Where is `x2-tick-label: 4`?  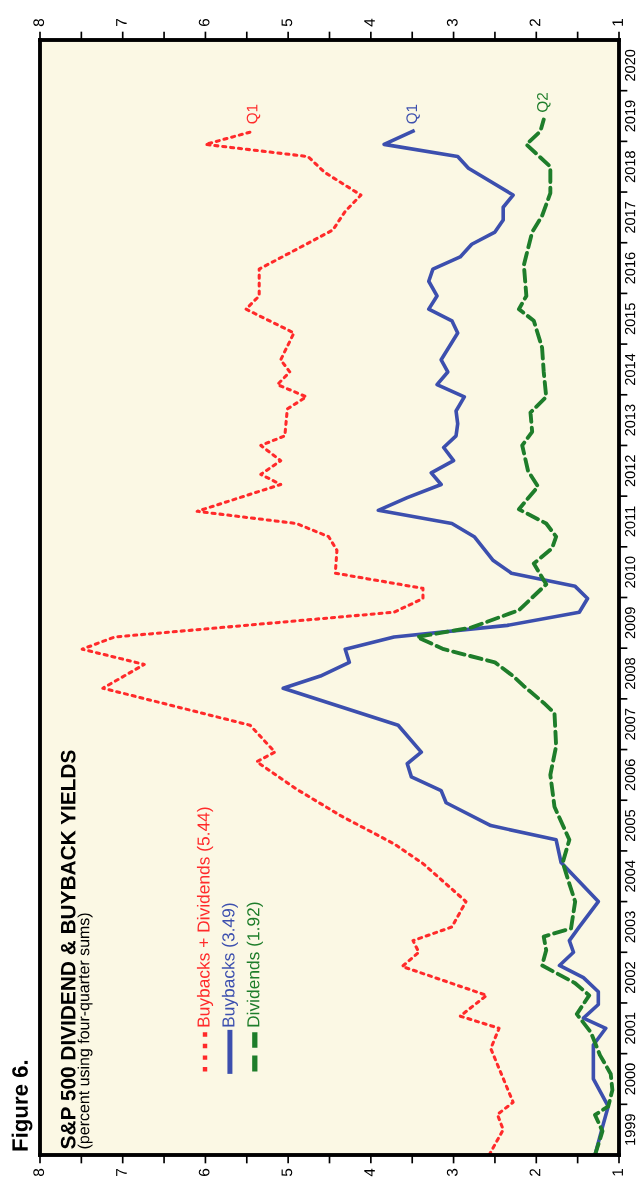
x2-tick-label: 4 is located at coordinates (369, 1172).